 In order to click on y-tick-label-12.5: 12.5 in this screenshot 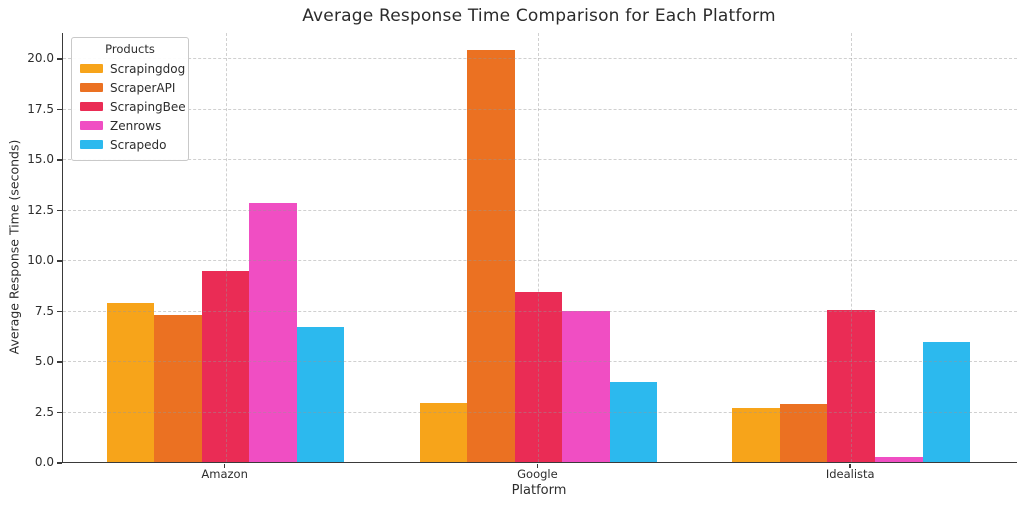, I will do `click(40, 209)`.